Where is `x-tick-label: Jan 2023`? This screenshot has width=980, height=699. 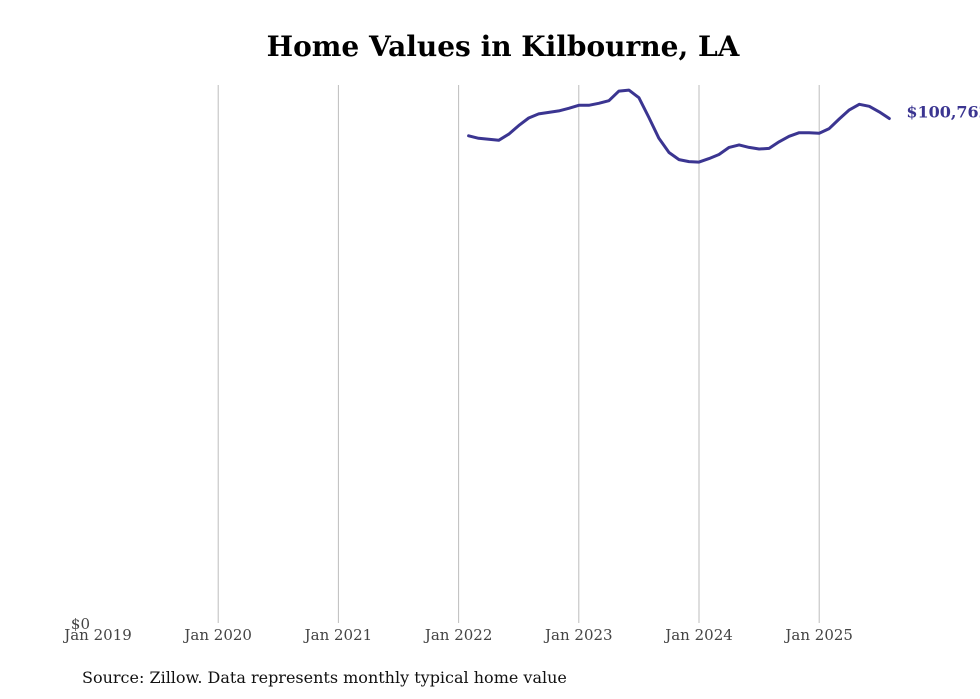
x-tick-label: Jan 2023 is located at coordinates (578, 635).